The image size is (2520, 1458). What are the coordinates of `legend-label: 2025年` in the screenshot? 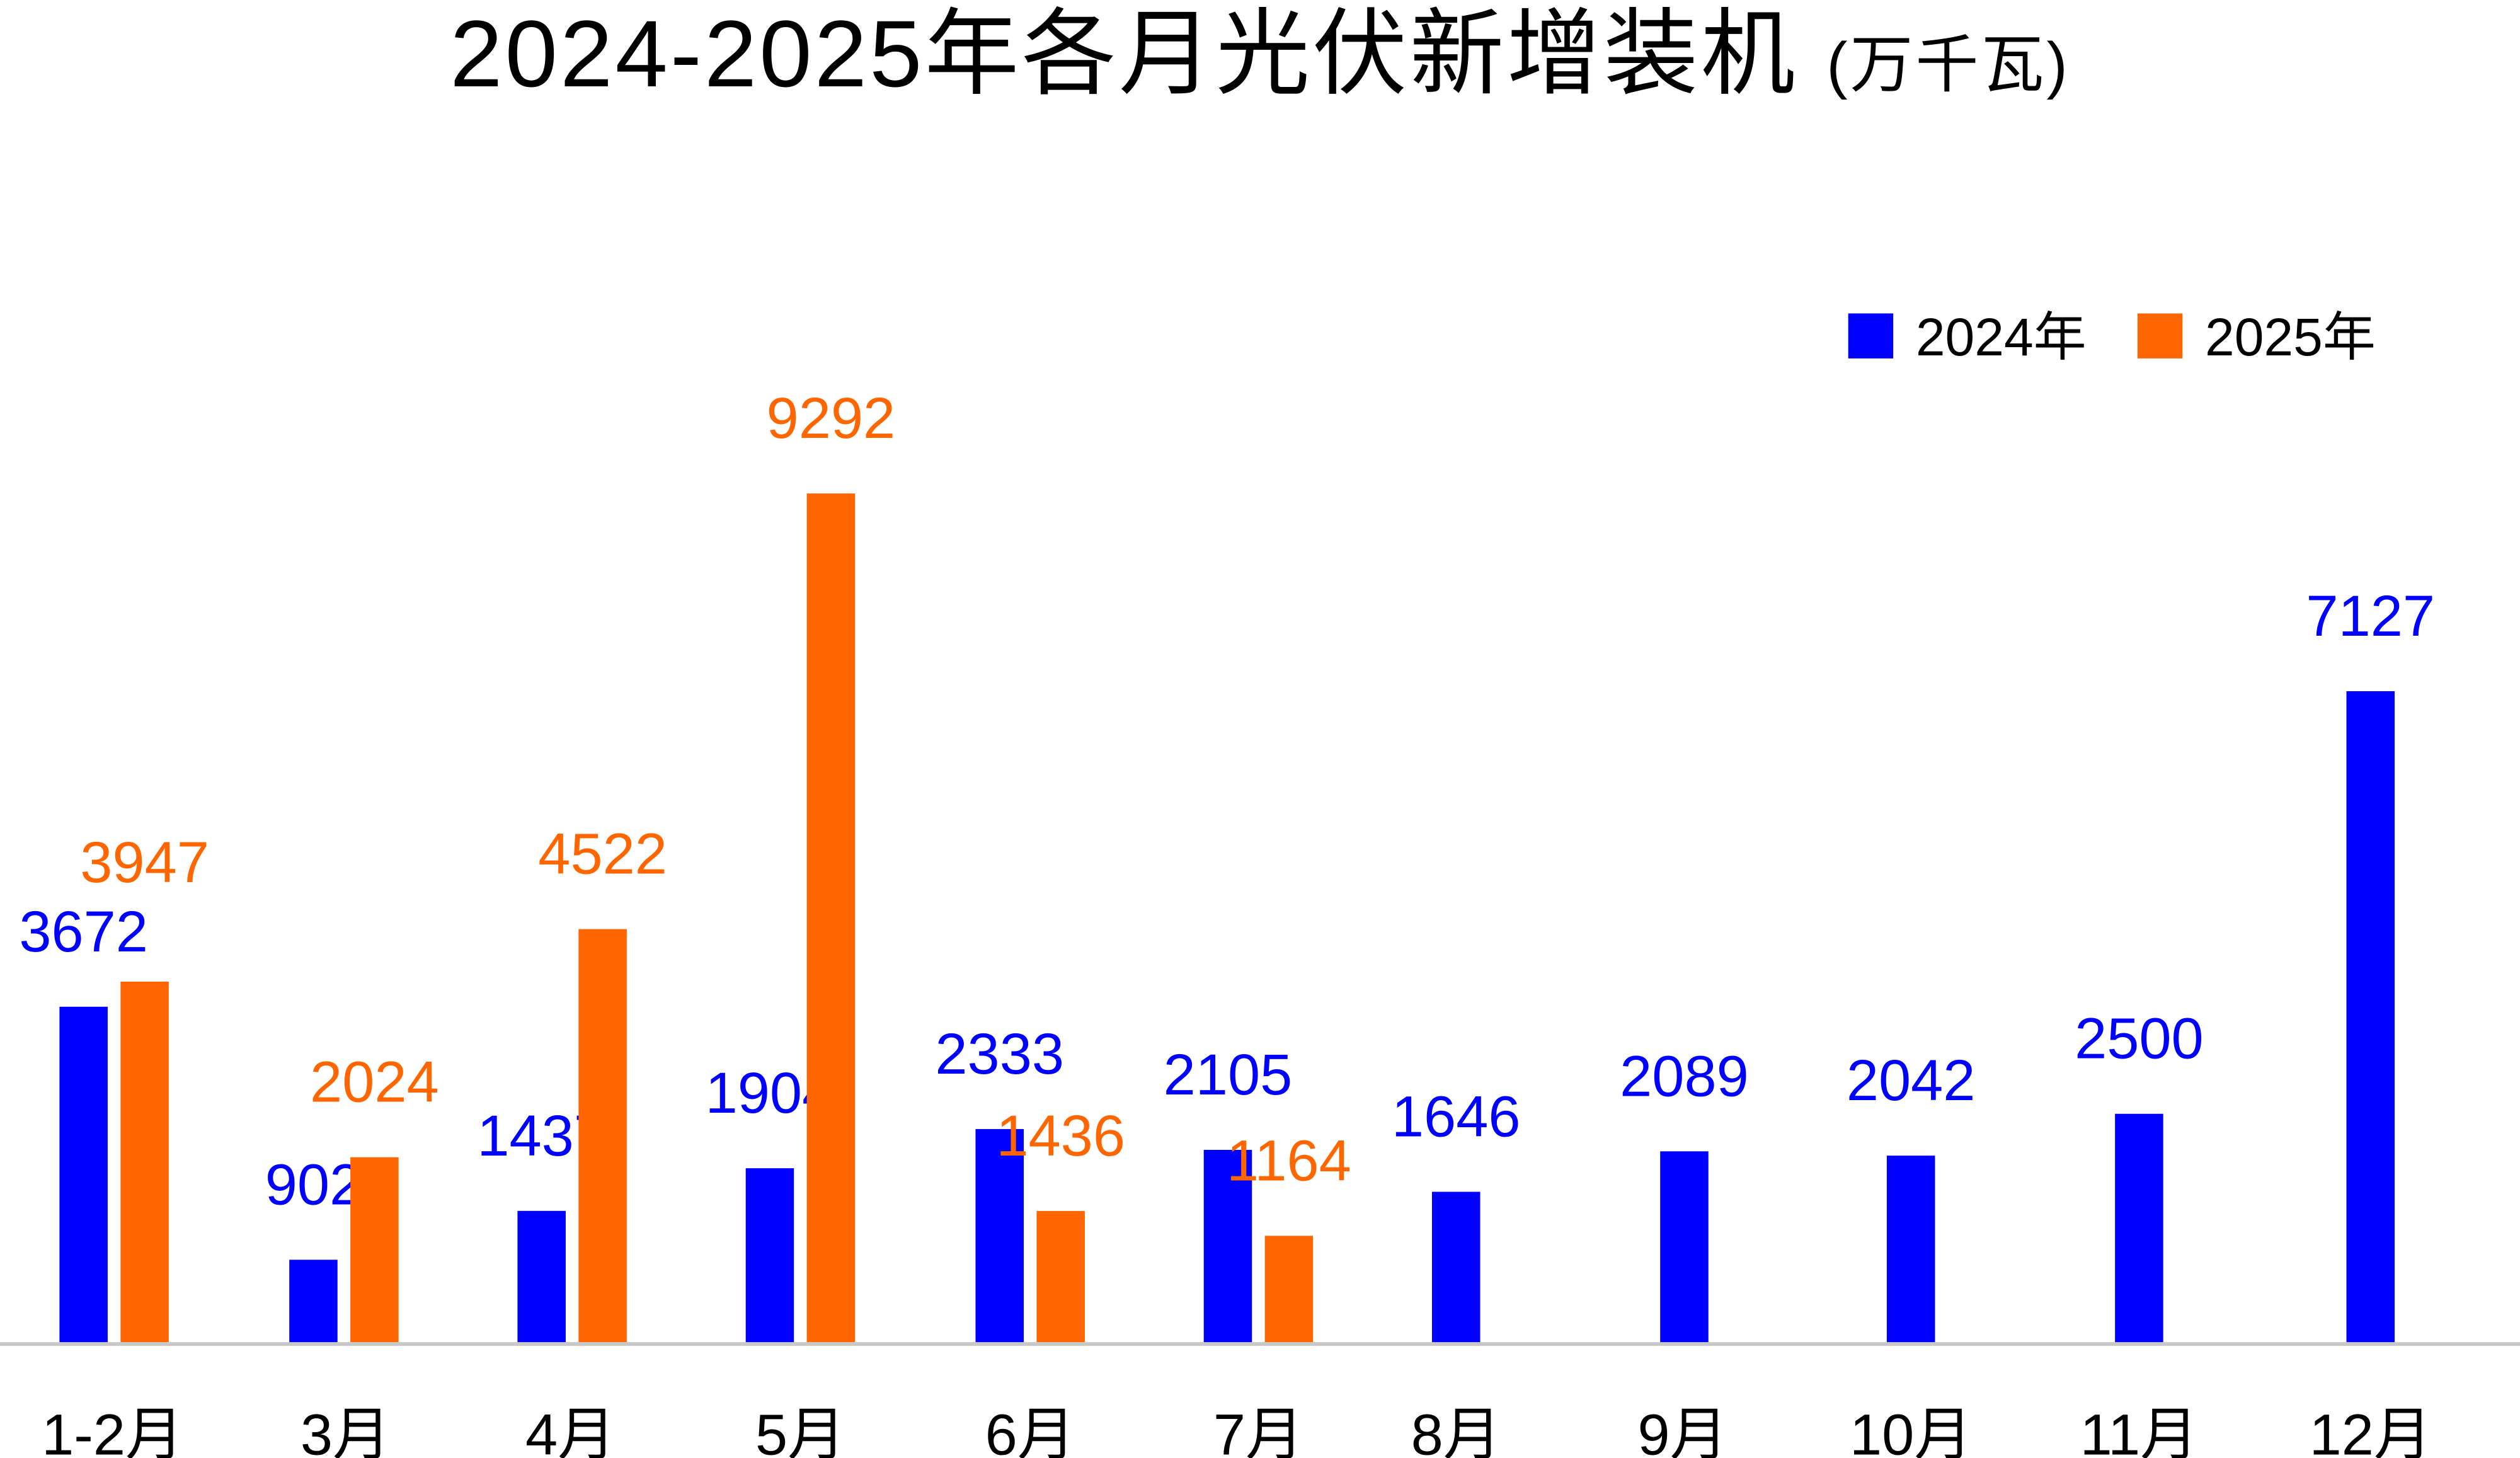 It's located at (2290, 337).